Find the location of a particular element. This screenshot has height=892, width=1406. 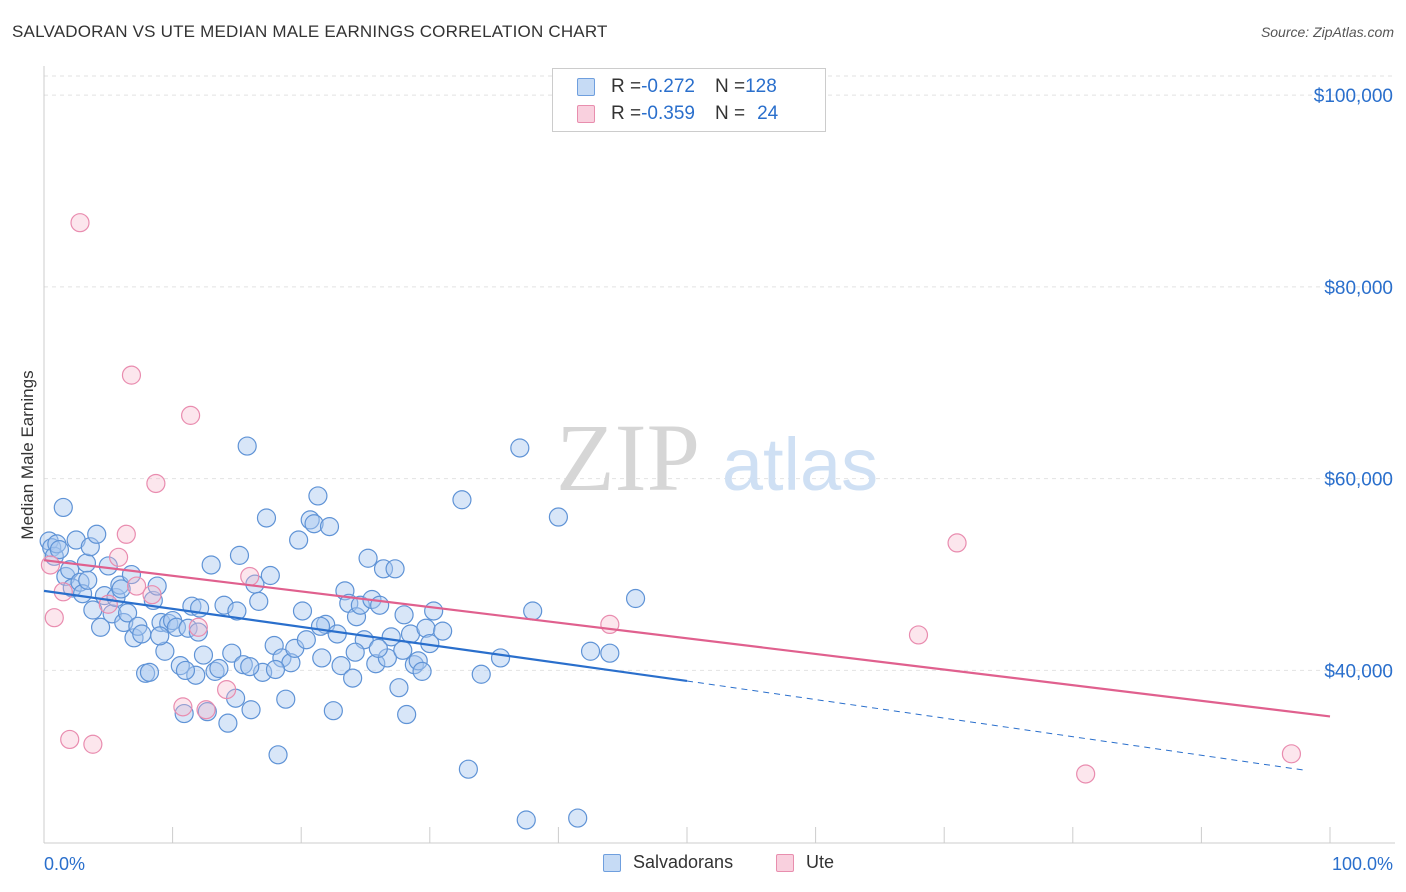

legend-row-salvadorans: R = -0.272 N = 128 is located at coordinates (677, 87).